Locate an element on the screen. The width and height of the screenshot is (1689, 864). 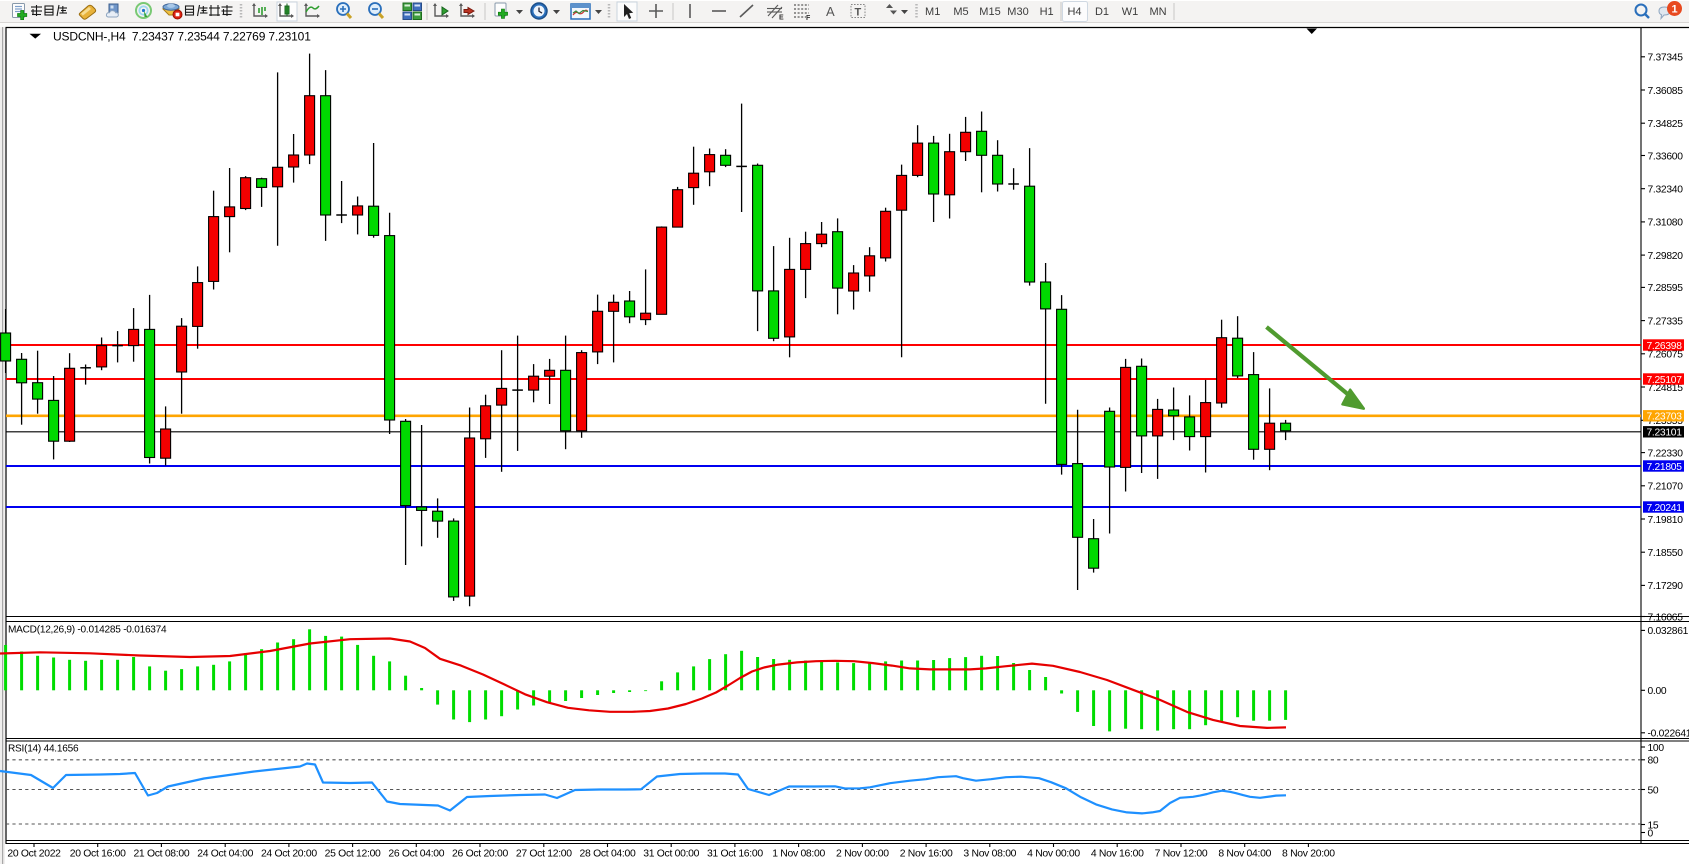
svg-text: 27 Oct 12:00 is located at coordinates (544, 854).